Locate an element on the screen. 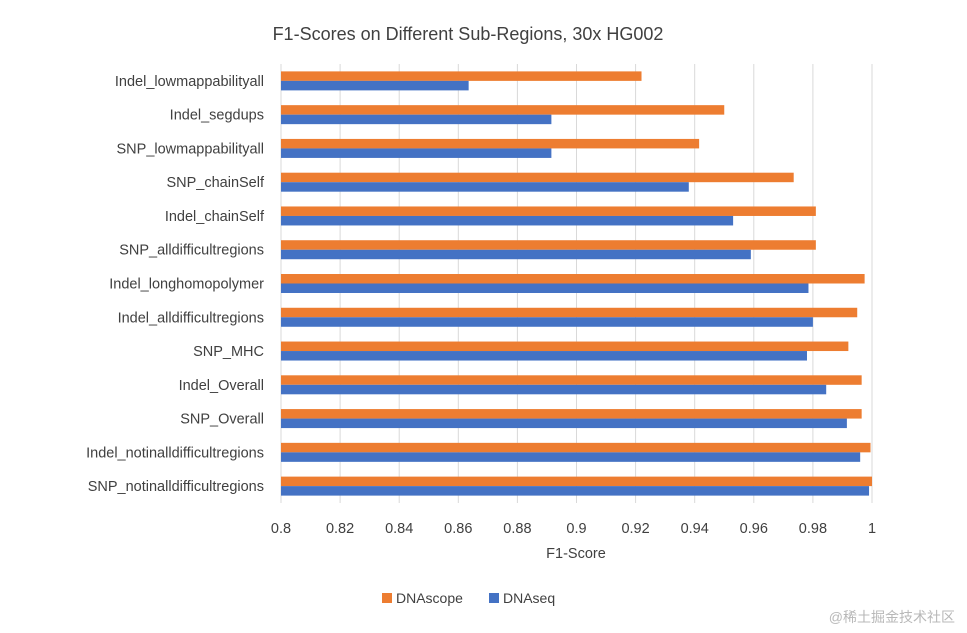 This screenshot has height=633, width=967. x-tick-label: 0.92 is located at coordinates (635, 529).